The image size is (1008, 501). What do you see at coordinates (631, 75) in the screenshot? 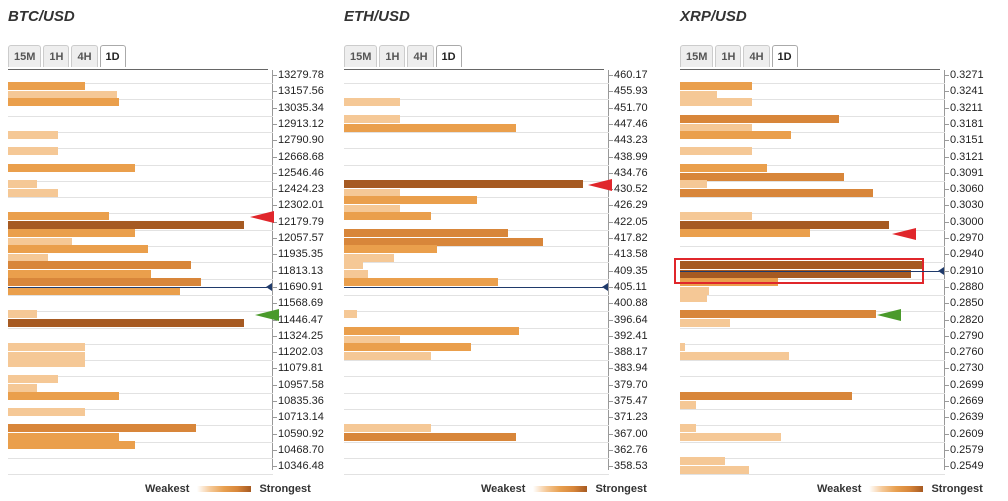
I see `price-level-label: 460.17` at bounding box center [631, 75].